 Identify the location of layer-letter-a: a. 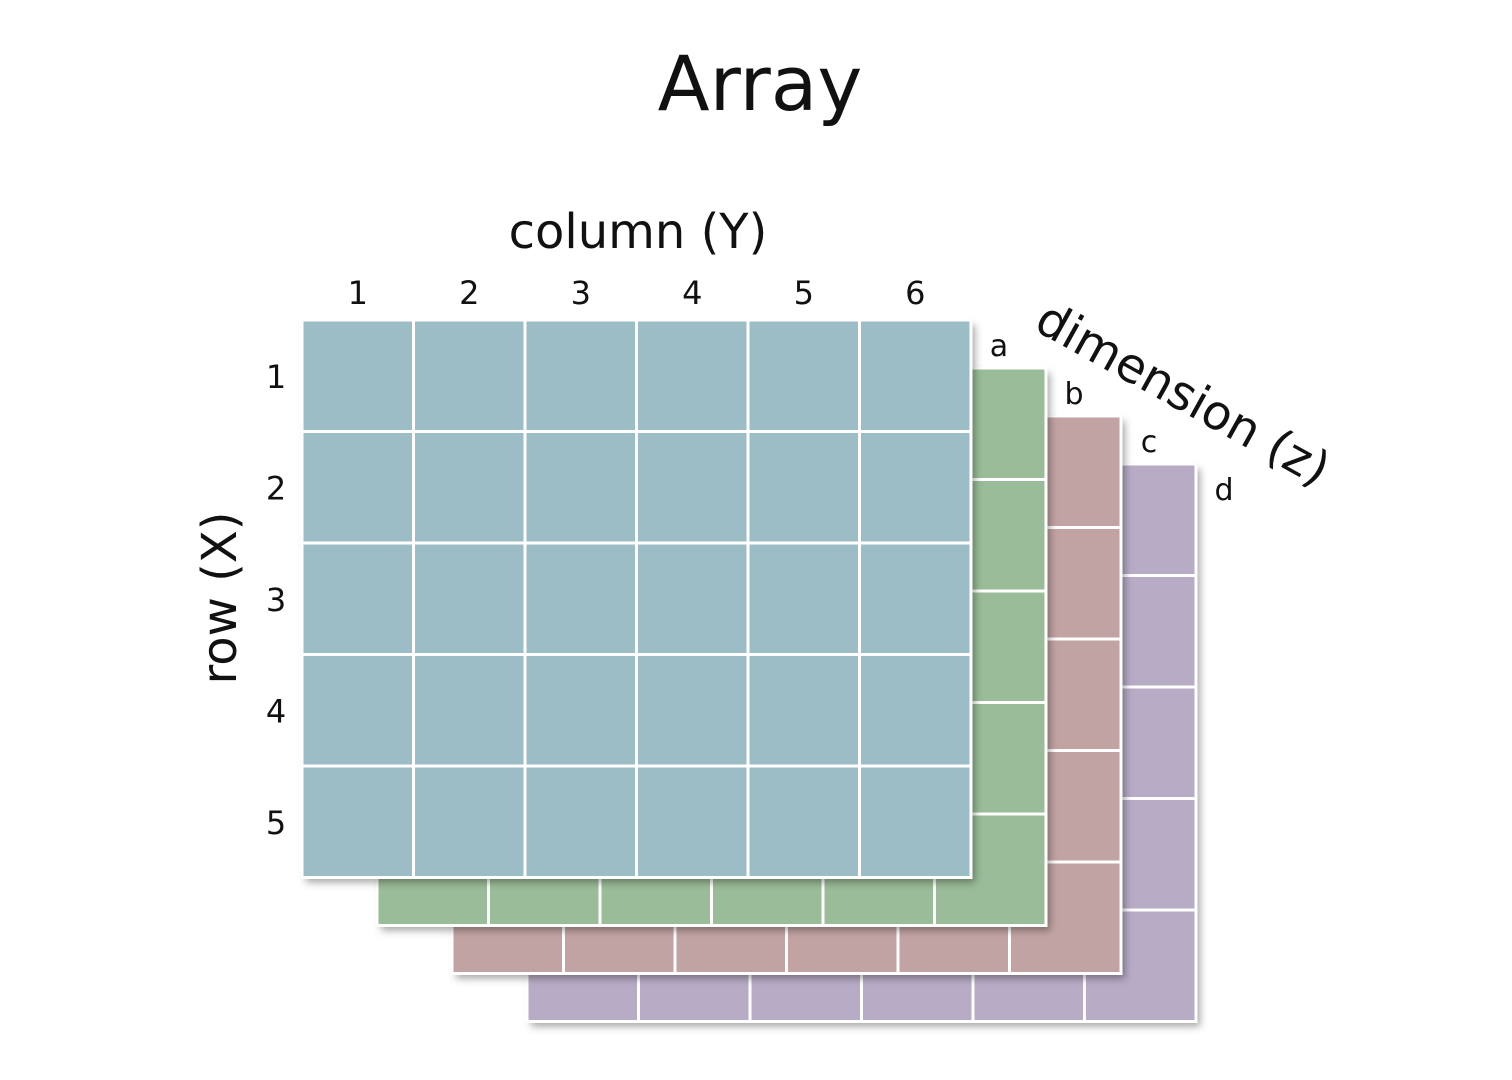
(999, 346).